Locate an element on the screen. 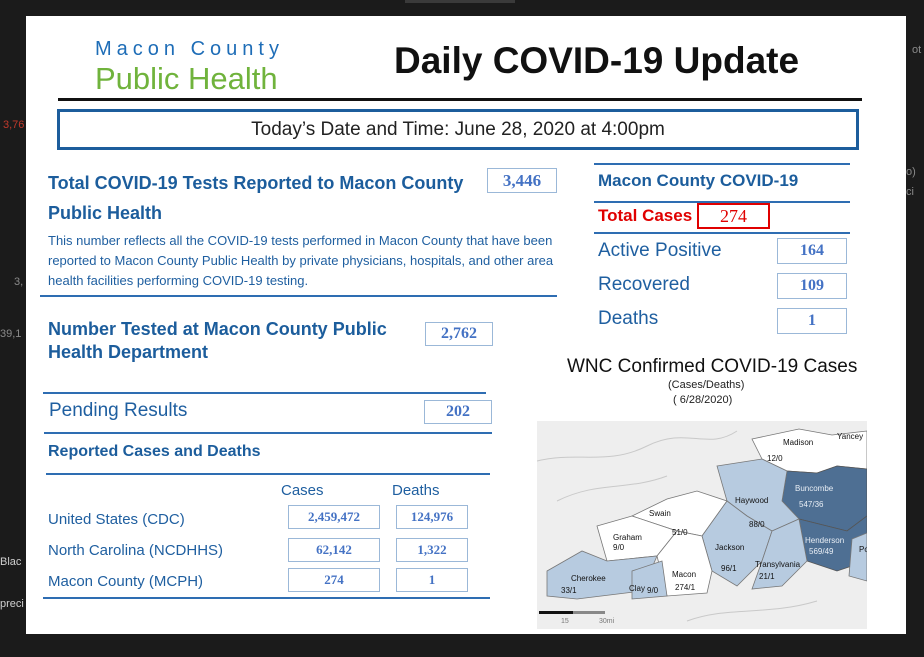 This screenshot has width=924, height=657. pending-results-label: Pending Results is located at coordinates (118, 410).